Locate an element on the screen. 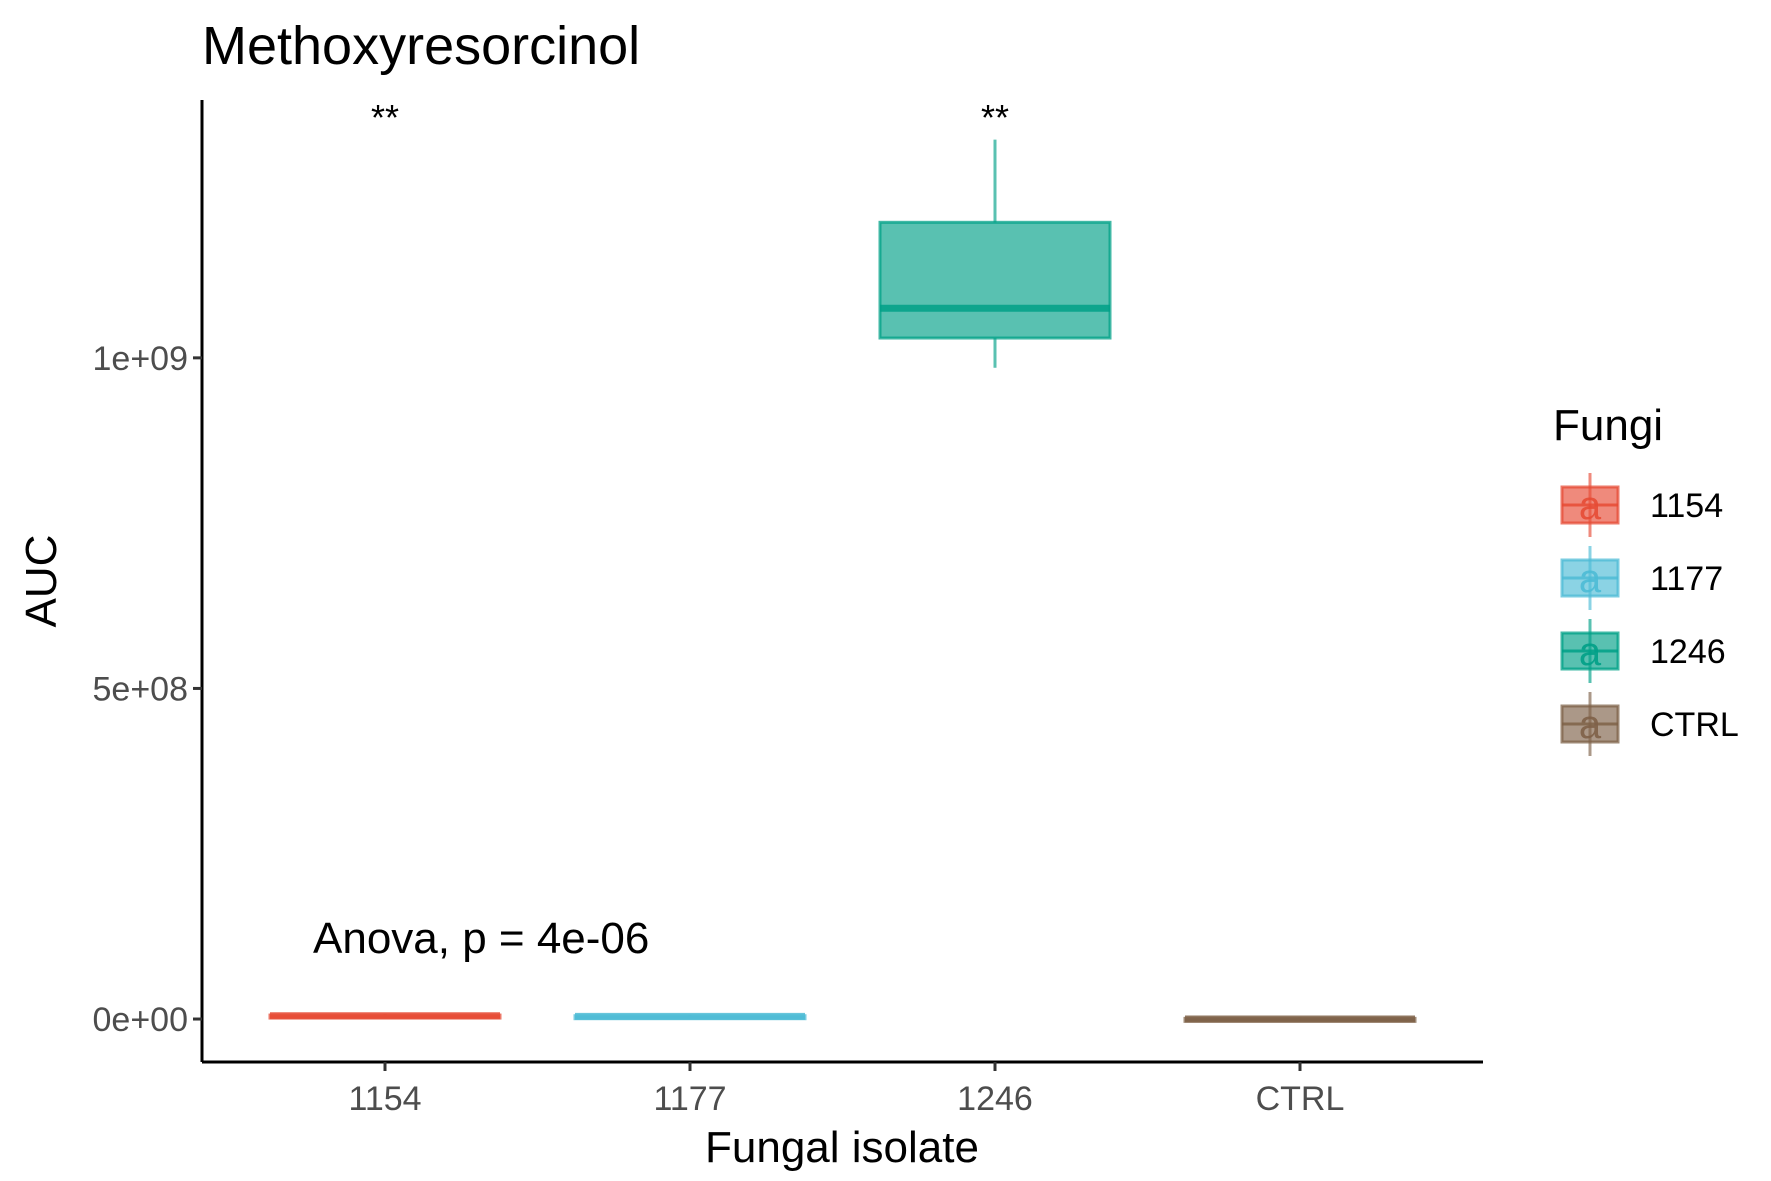 The width and height of the screenshot is (1771, 1181). box-1154: ** is located at coordinates (385, 558).